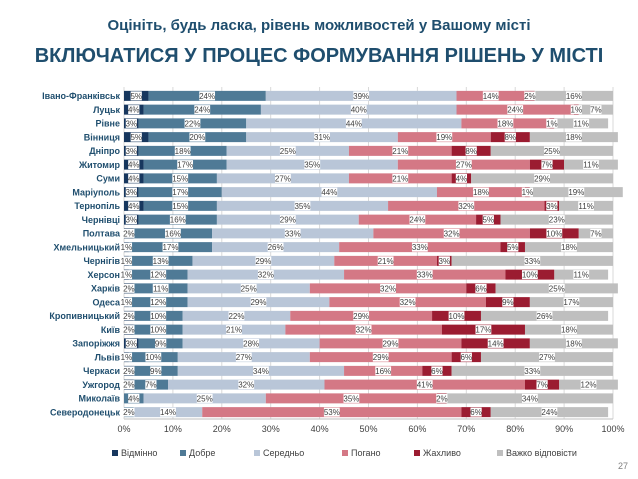  What do you see at coordinates (173, 429) in the screenshot?
I see `x-tick-label: 10%` at bounding box center [173, 429].